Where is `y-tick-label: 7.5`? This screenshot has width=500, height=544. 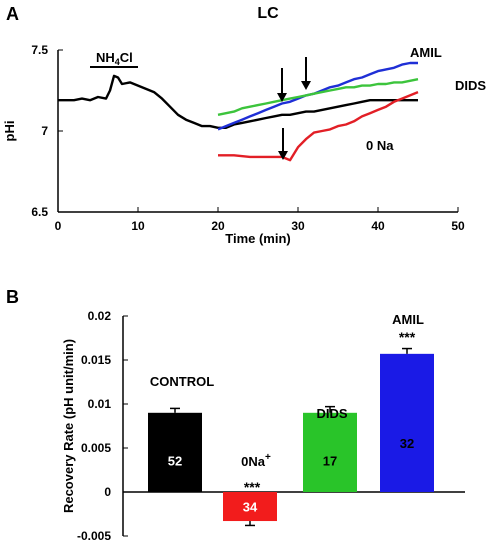 y-tick-label: 7.5 is located at coordinates (39, 50).